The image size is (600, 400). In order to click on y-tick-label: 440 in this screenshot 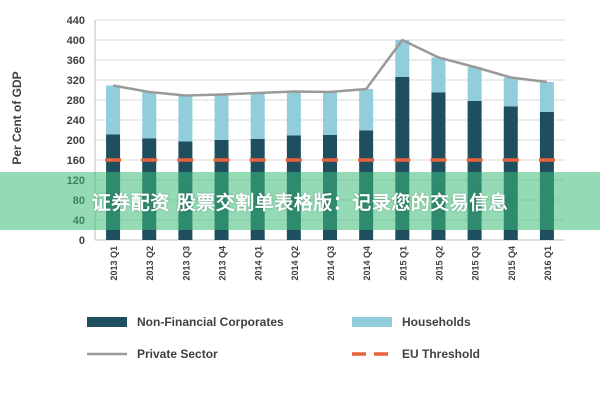, I will do `click(76, 21)`.